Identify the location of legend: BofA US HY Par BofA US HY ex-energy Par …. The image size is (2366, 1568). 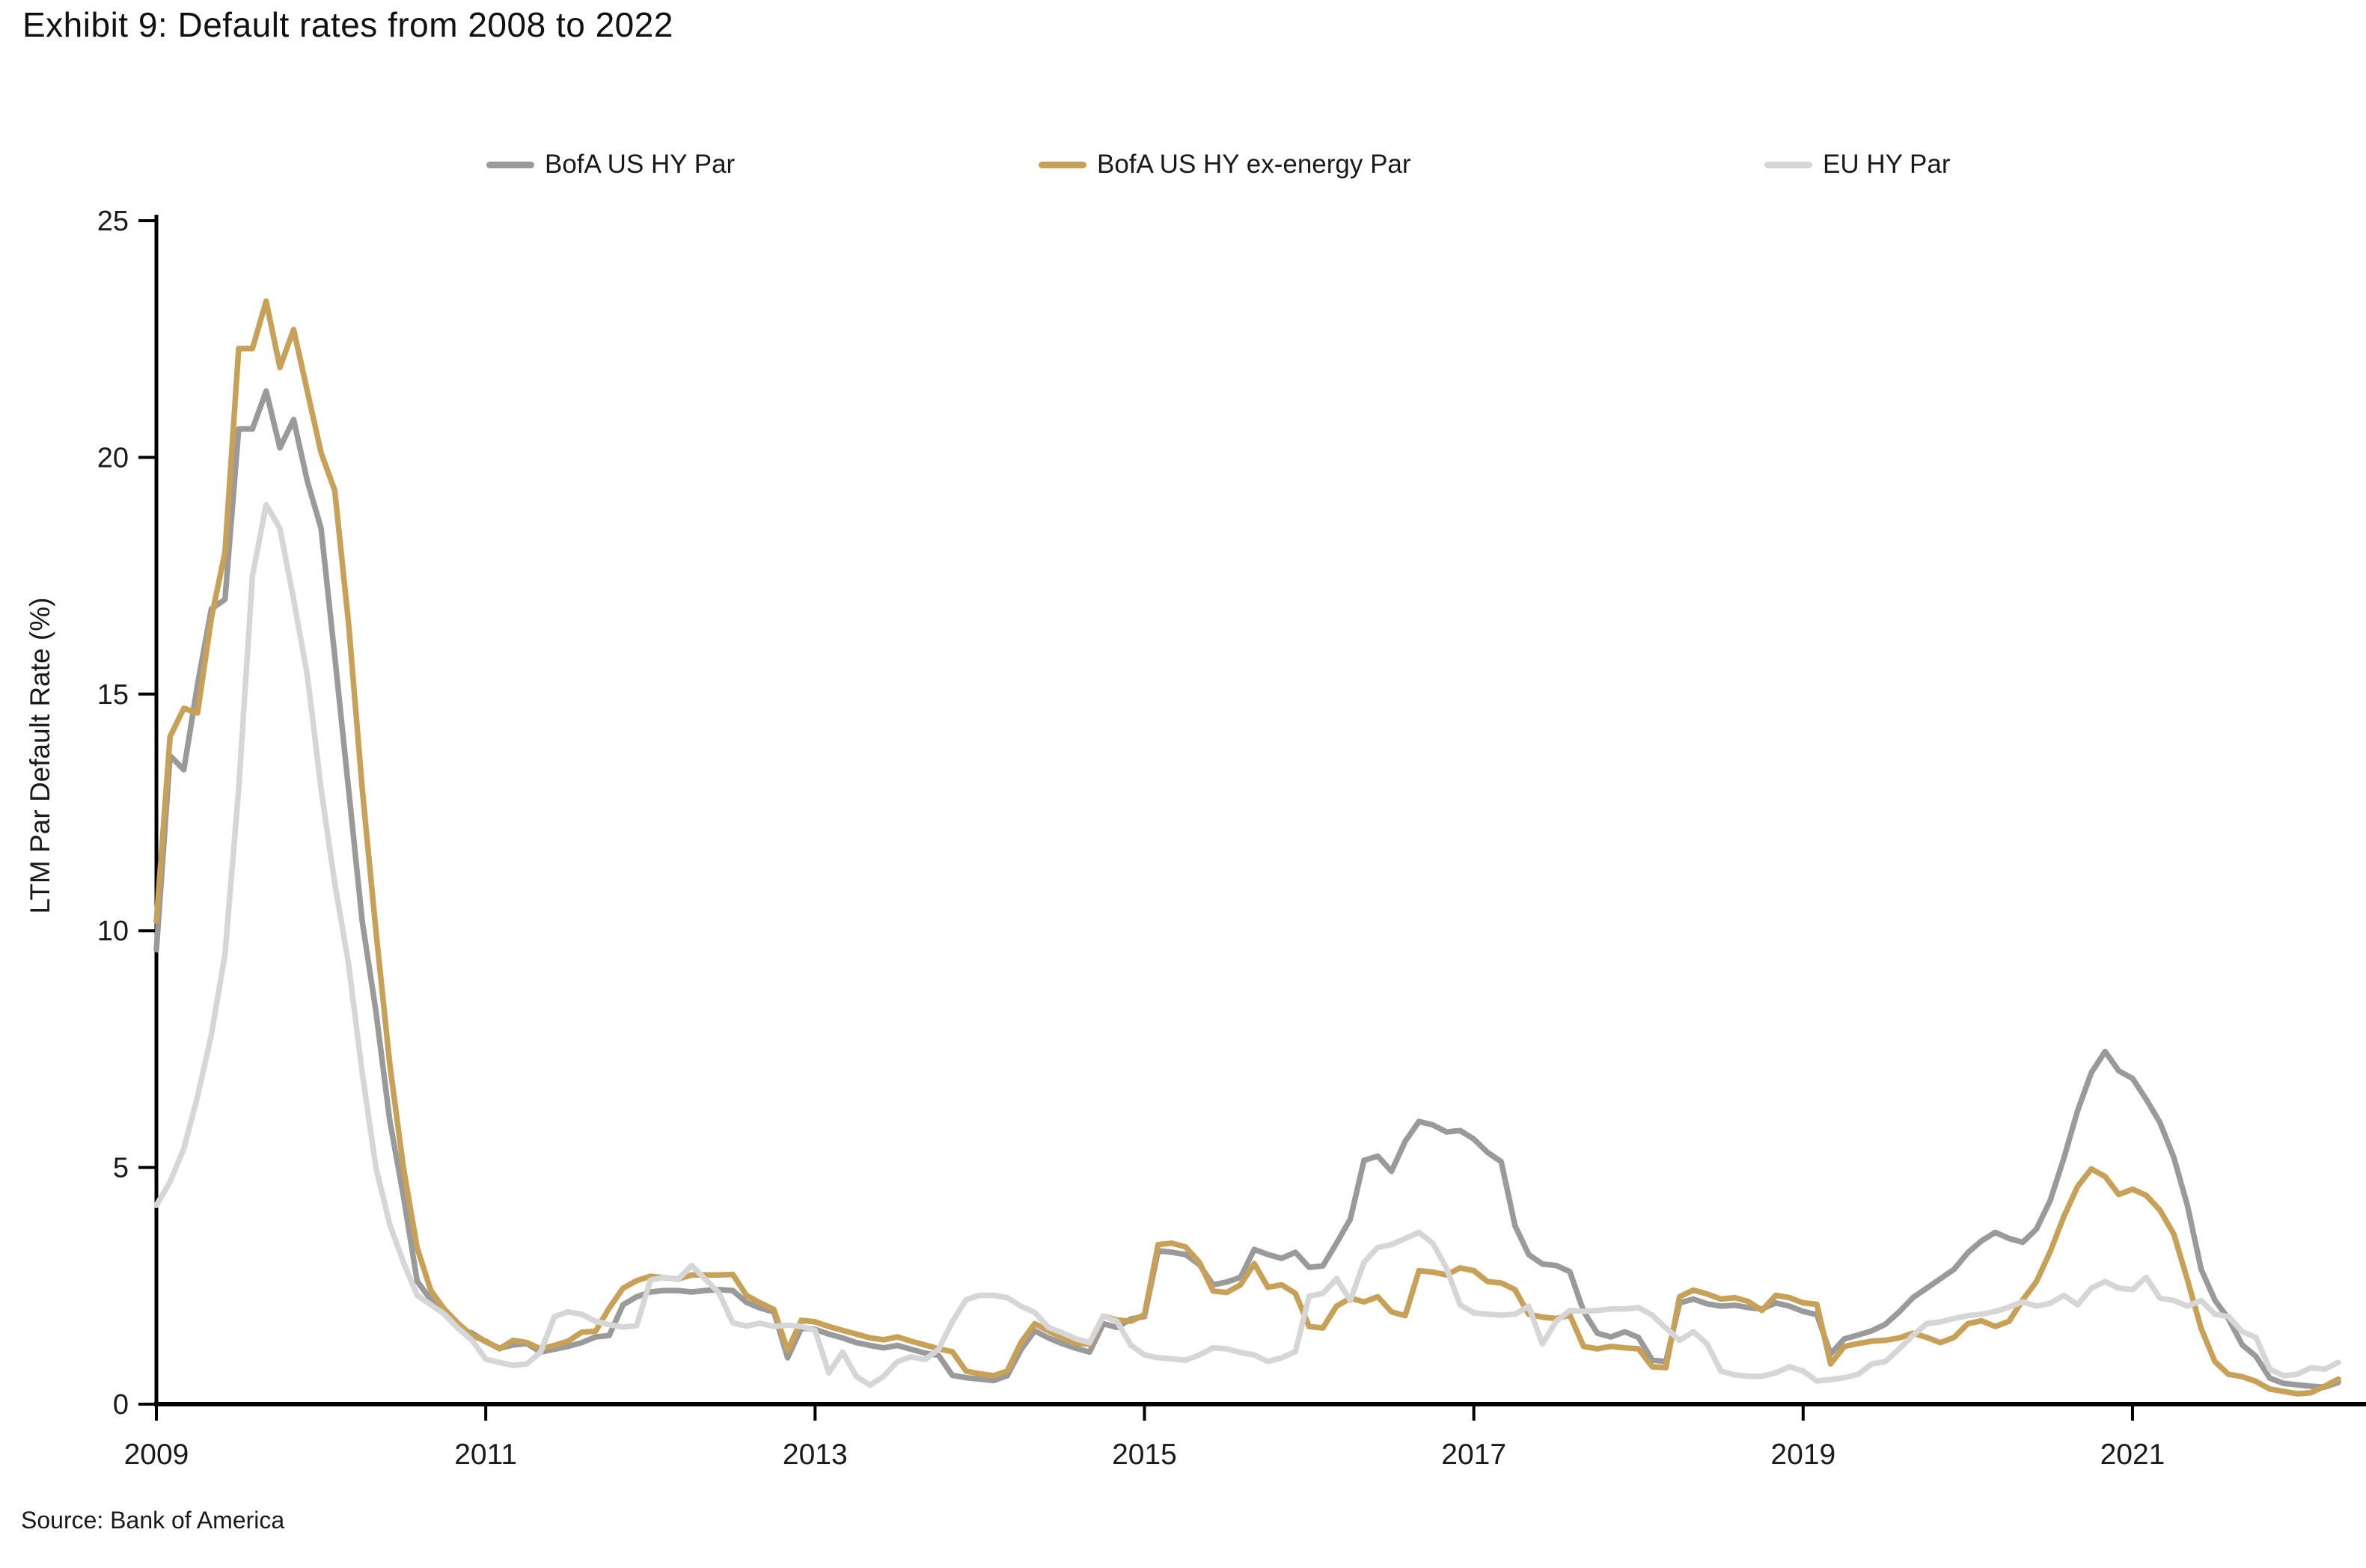
(1183, 165).